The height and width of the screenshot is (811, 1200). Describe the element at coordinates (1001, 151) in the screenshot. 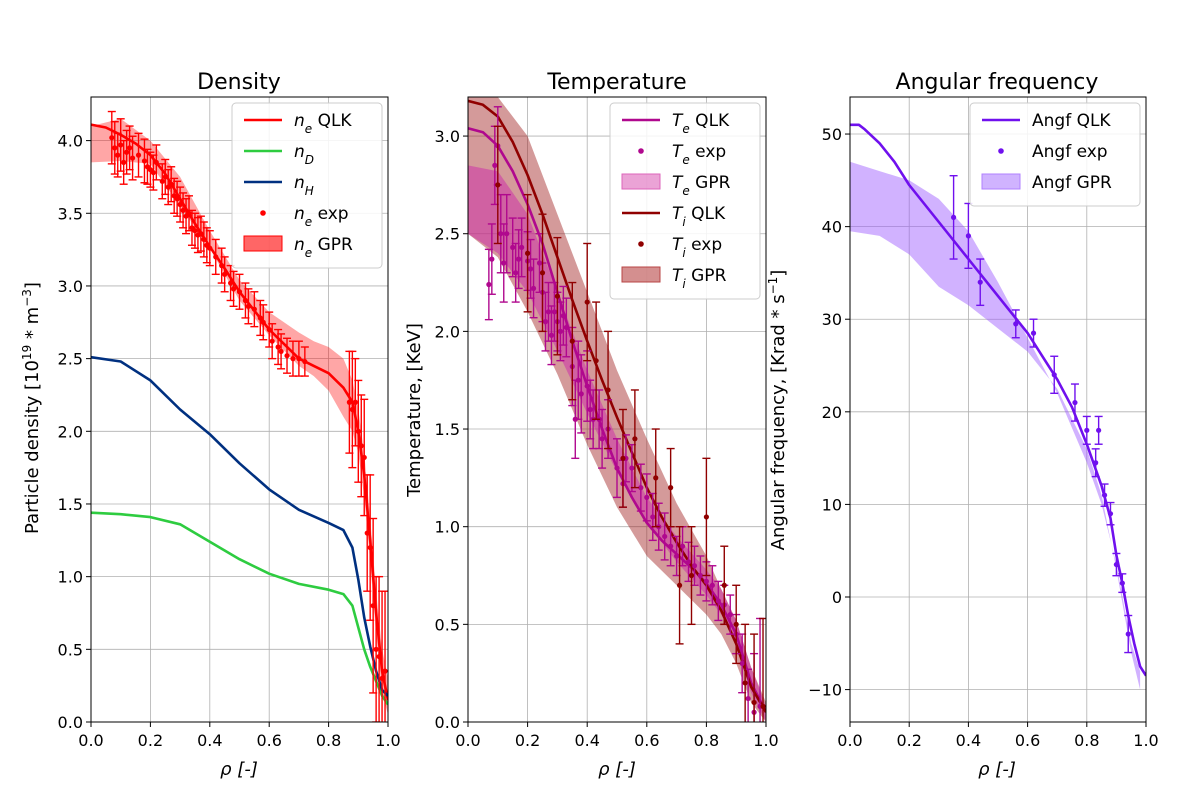

I see `angular-frequency-legend-angf-exp-swatch` at that location.